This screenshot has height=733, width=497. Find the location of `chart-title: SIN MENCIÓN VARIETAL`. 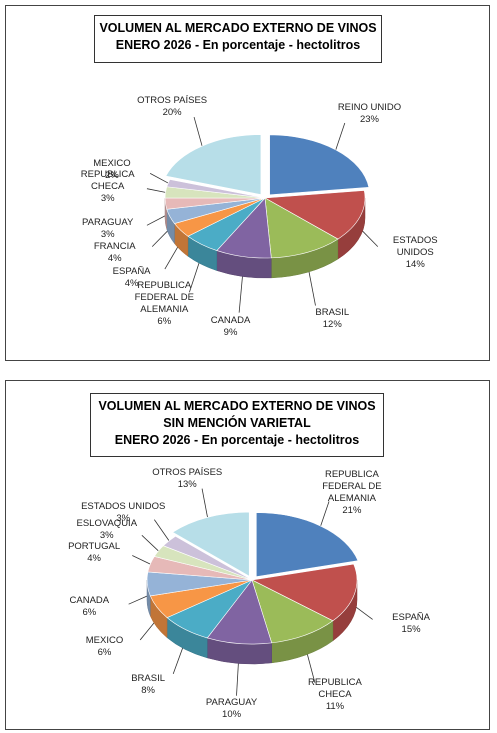

chart-title: SIN MENCIÓN VARIETAL is located at coordinates (237, 423).